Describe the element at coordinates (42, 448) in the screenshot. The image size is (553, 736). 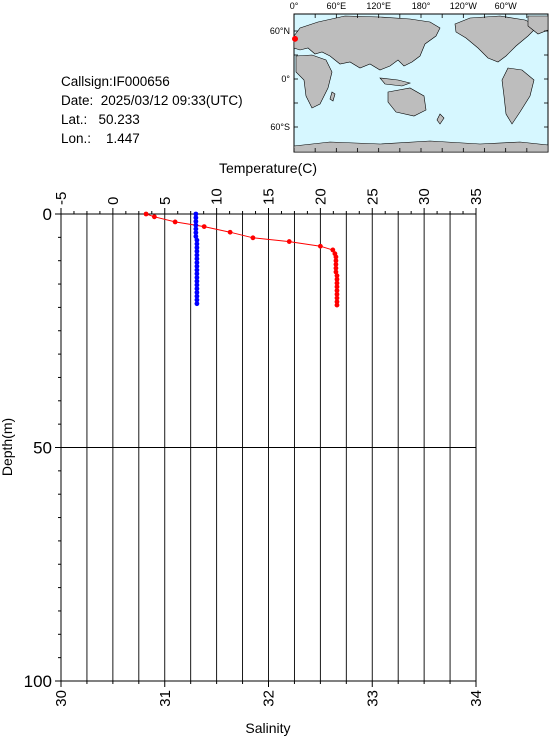
I see `depth-tick-label: 50` at that location.